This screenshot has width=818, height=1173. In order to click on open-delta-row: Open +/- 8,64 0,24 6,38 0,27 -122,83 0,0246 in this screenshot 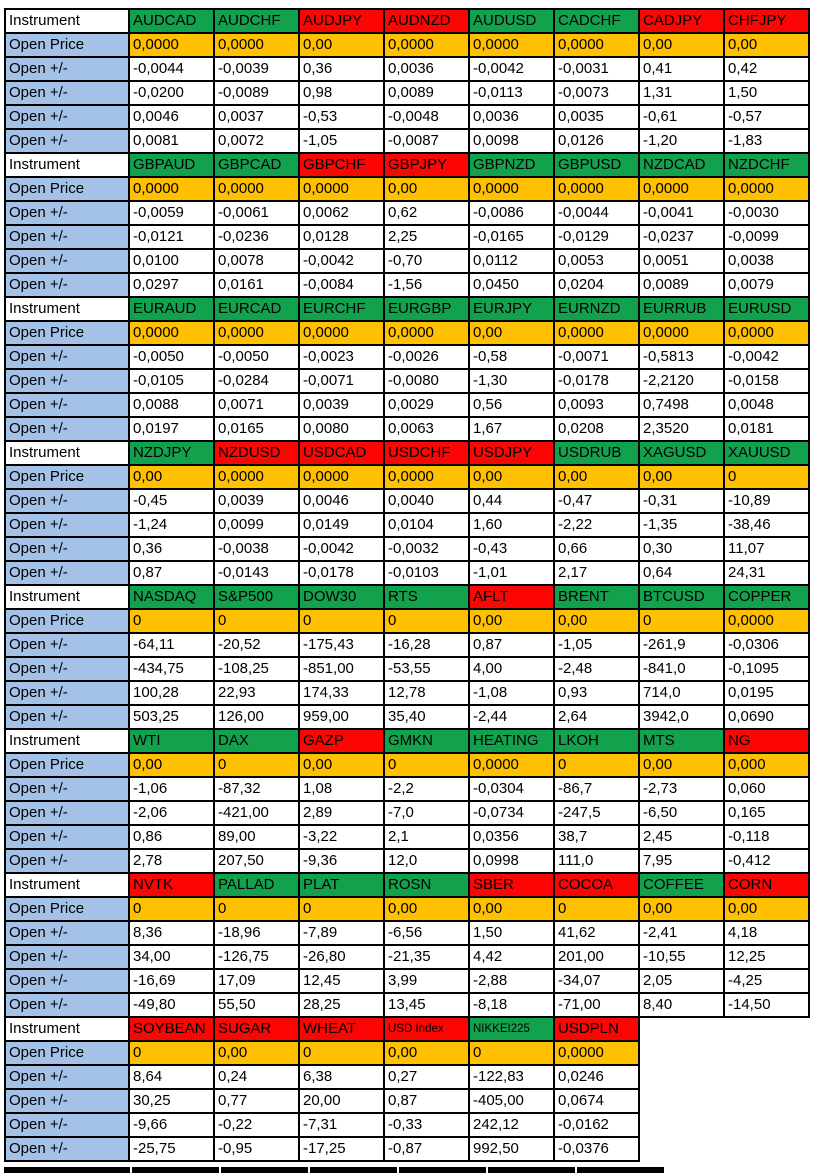, I will do `click(406, 1077)`.